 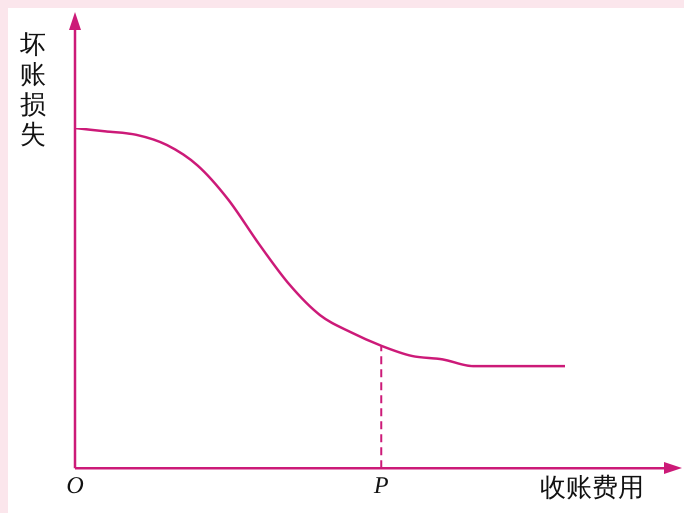 I want to click on x-tick-label: P, so click(x=380, y=485).